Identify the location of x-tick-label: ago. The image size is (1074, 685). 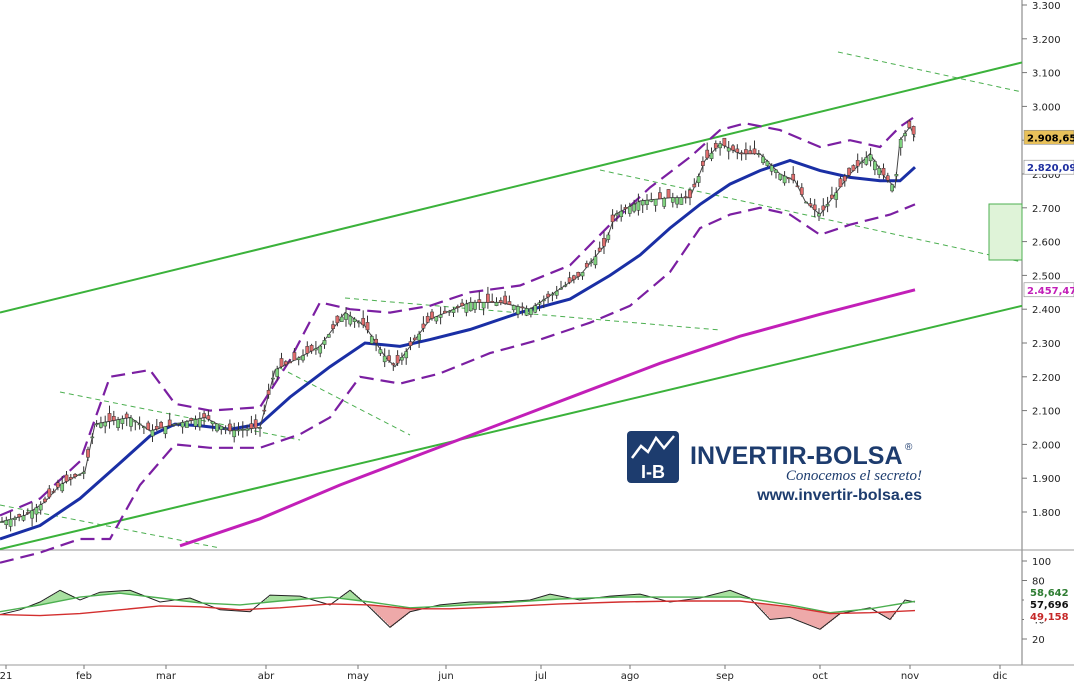
(630, 676).